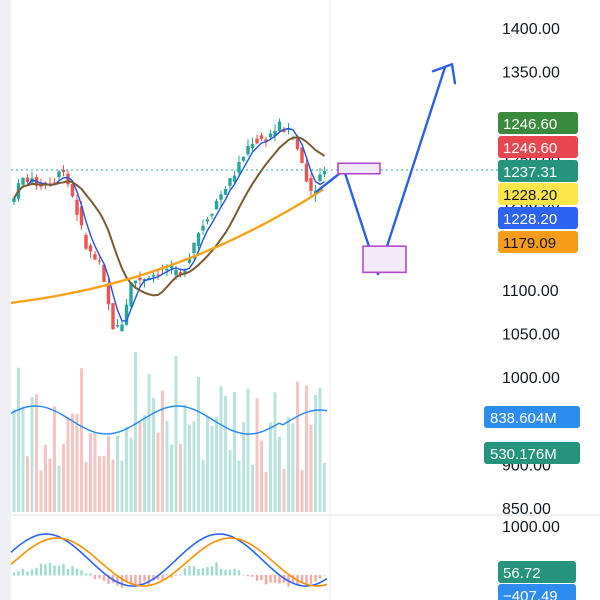  I want to click on price-badge-text: 1228.20, so click(530, 195).